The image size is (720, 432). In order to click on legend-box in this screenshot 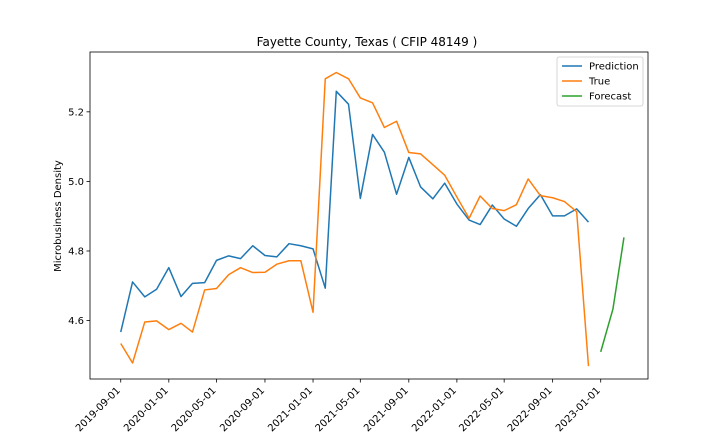, I will do `click(600, 81)`.